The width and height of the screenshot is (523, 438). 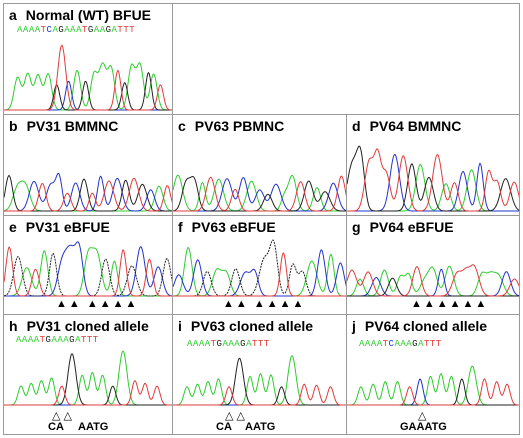 What do you see at coordinates (259, 165) in the screenshot?
I see `panel-c: c PV63 PBMNC` at bounding box center [259, 165].